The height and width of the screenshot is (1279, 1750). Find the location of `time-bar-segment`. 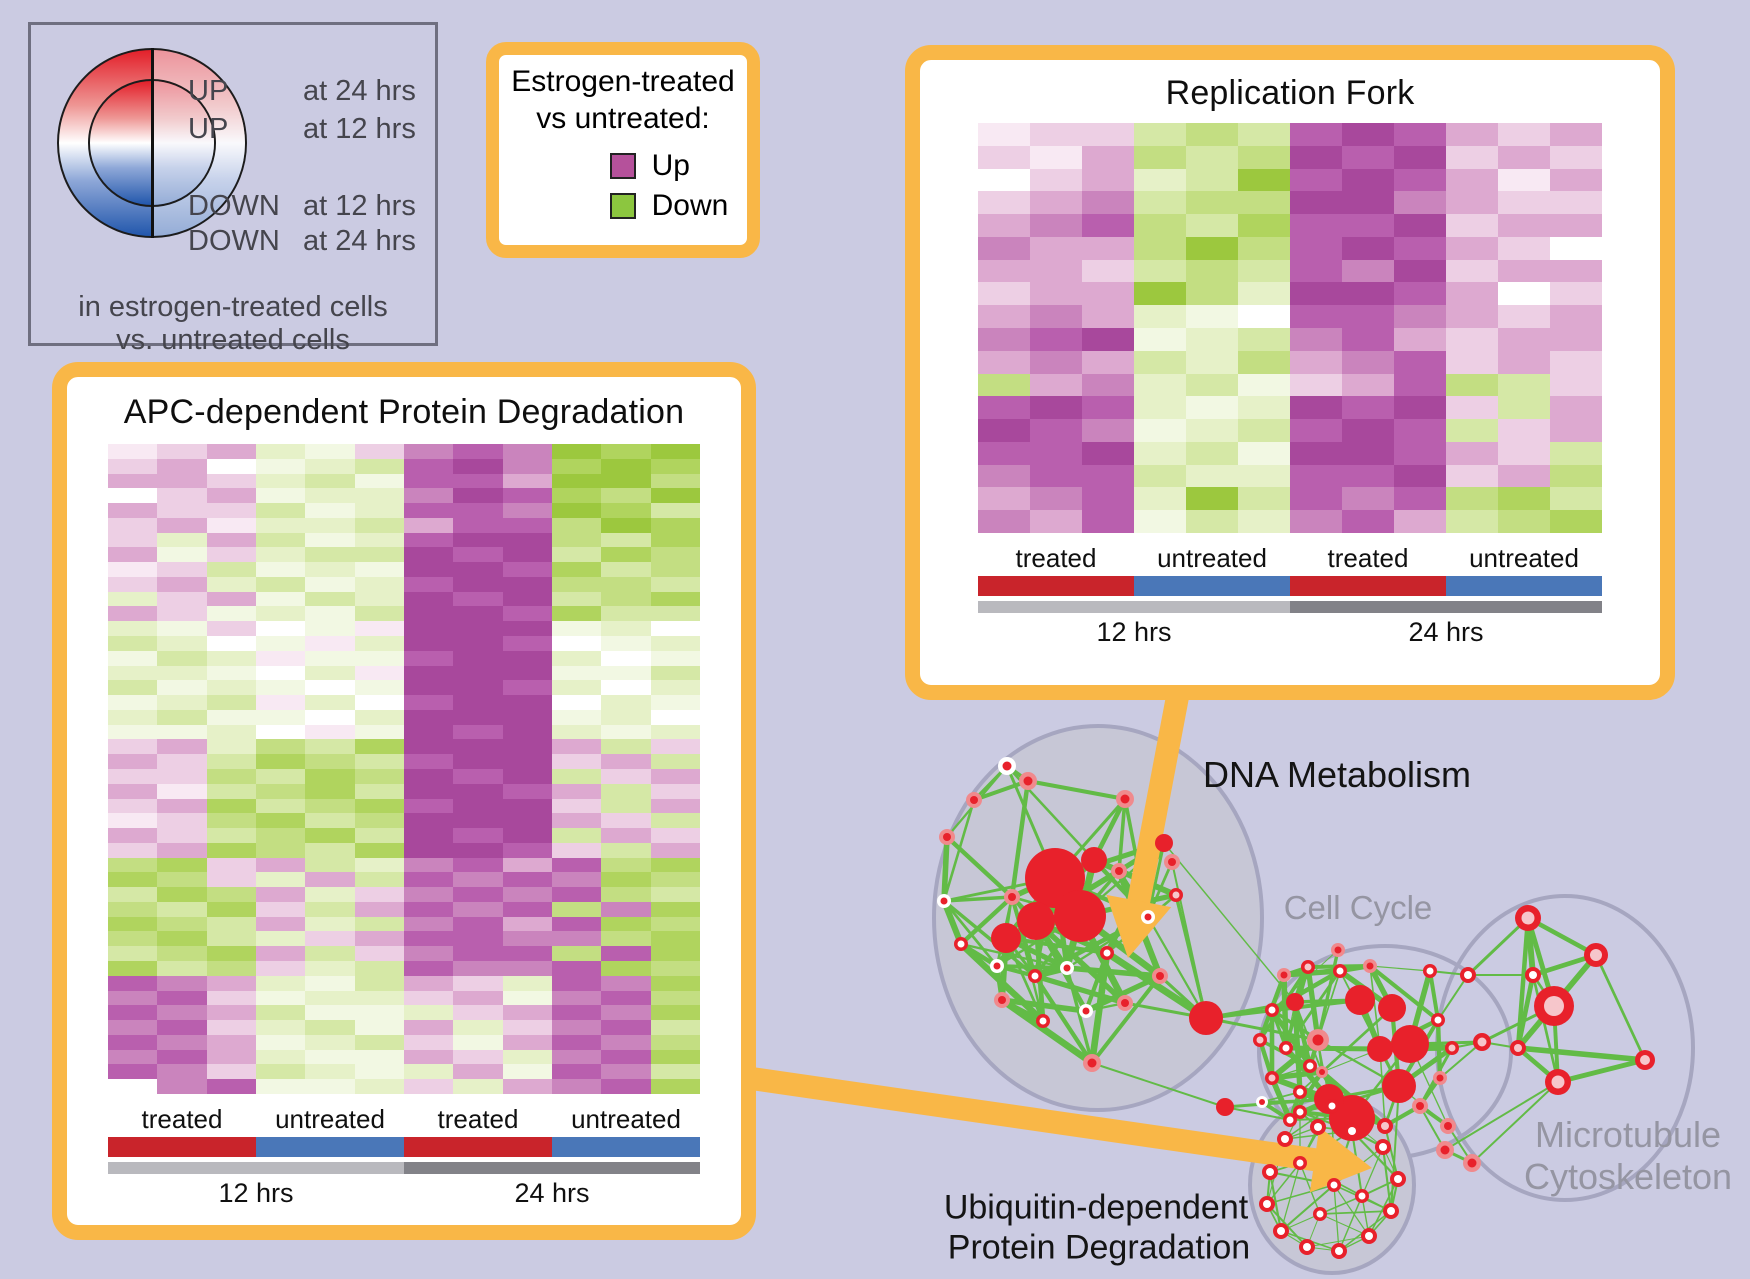

time-bar-segment is located at coordinates (552, 1168).